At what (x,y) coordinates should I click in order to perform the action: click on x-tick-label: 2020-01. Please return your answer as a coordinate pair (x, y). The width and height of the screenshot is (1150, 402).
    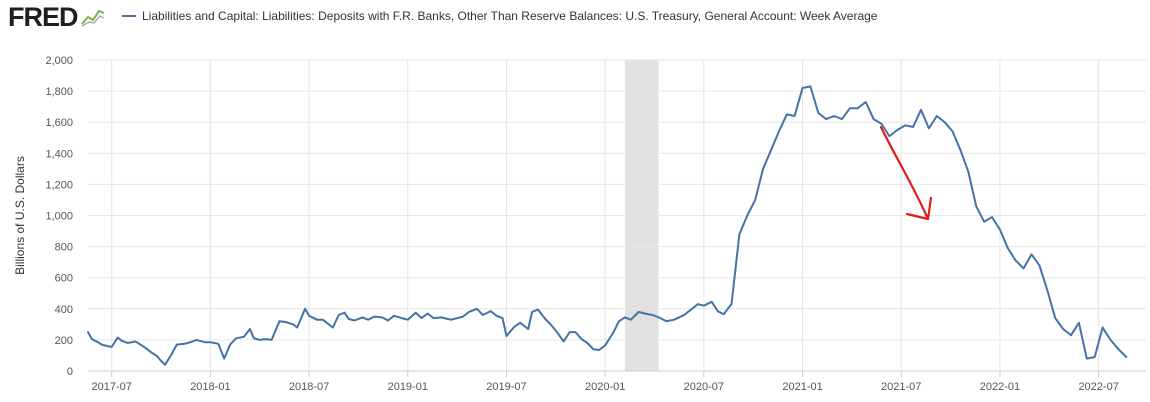
    Looking at the image, I should click on (605, 387).